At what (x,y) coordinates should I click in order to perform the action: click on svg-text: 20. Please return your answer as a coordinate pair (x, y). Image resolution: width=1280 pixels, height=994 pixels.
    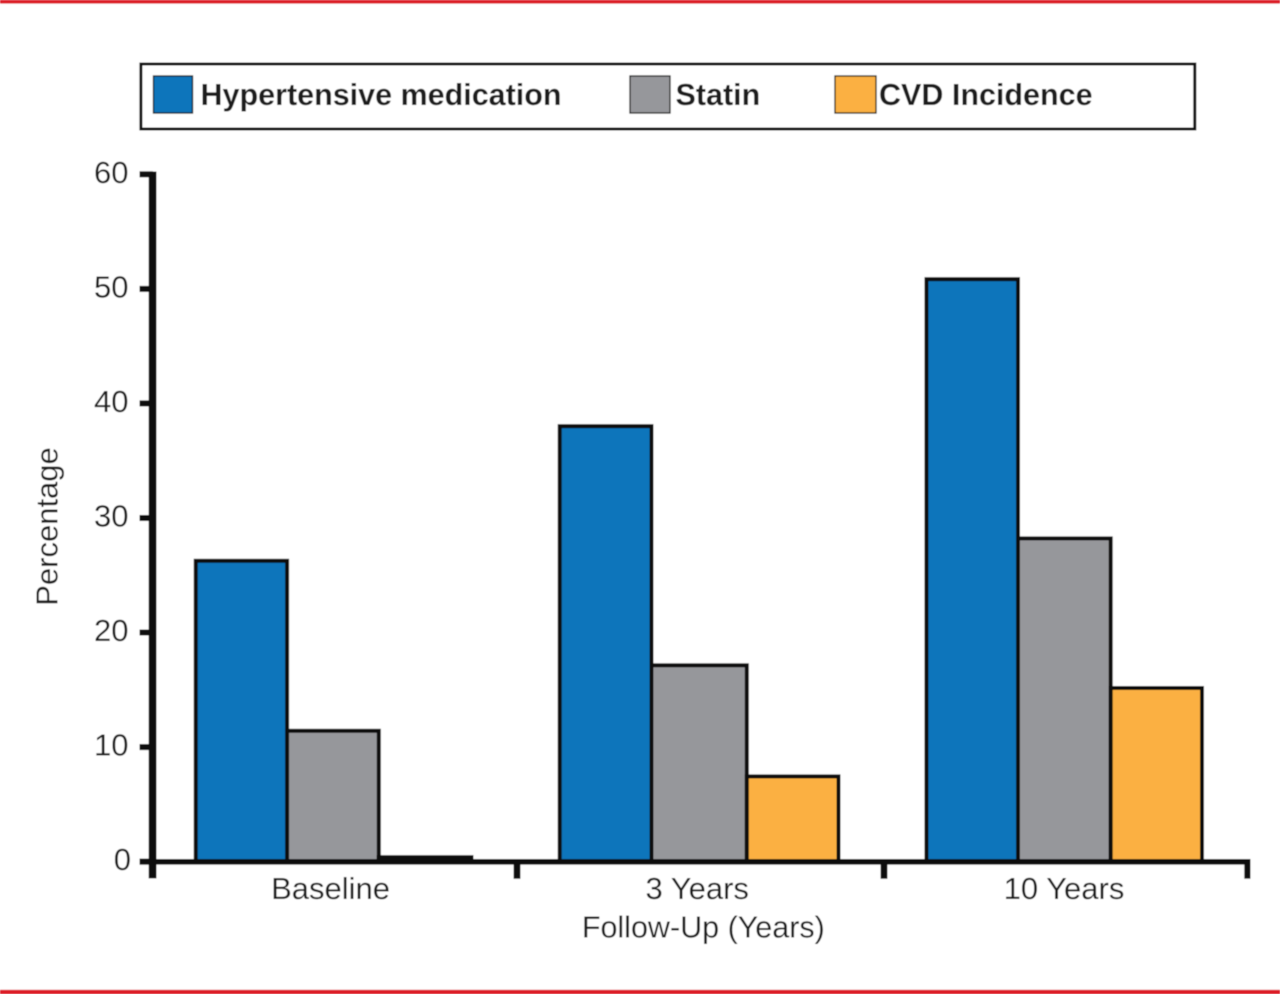
    Looking at the image, I should click on (111, 630).